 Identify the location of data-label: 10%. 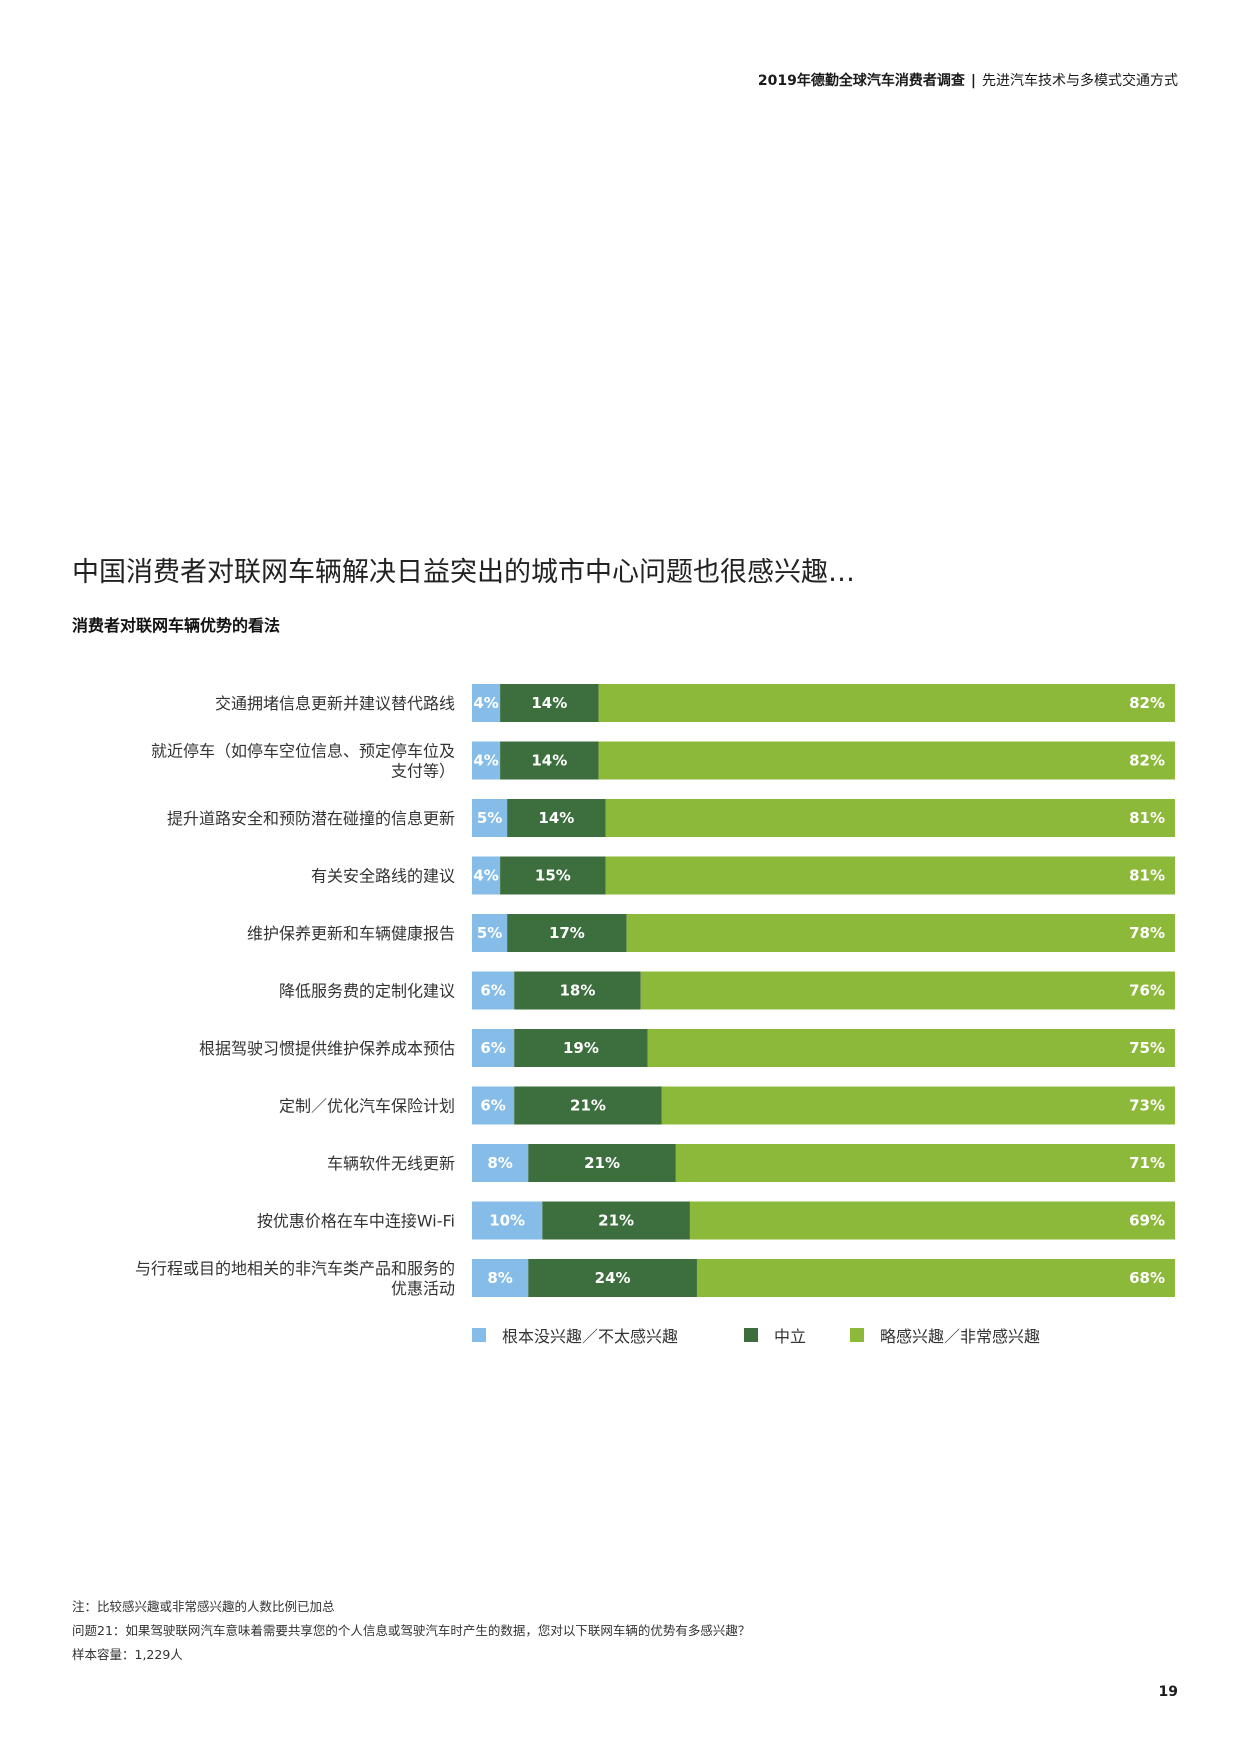
(507, 1221).